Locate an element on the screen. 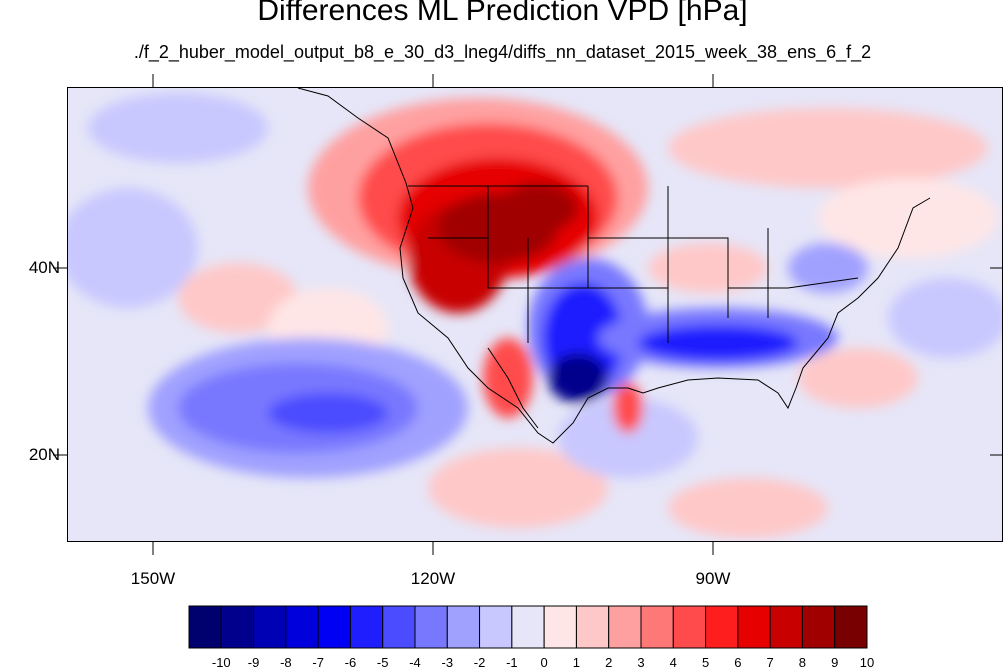  colorbar-label: -2 is located at coordinates (479, 662).